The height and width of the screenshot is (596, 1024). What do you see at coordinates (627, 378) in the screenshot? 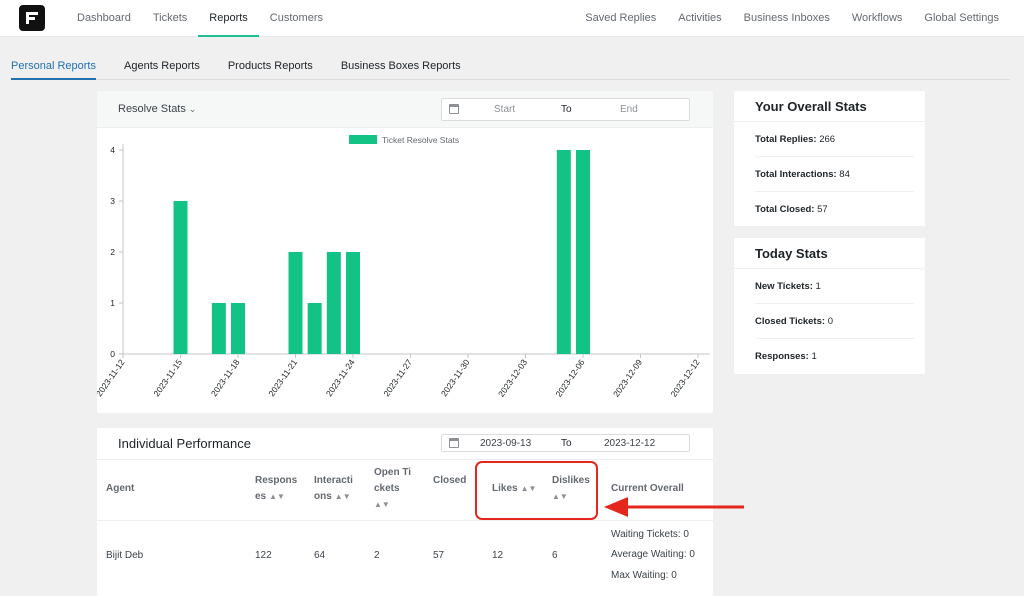
I see `x-tick-label: 2023-12-09` at bounding box center [627, 378].